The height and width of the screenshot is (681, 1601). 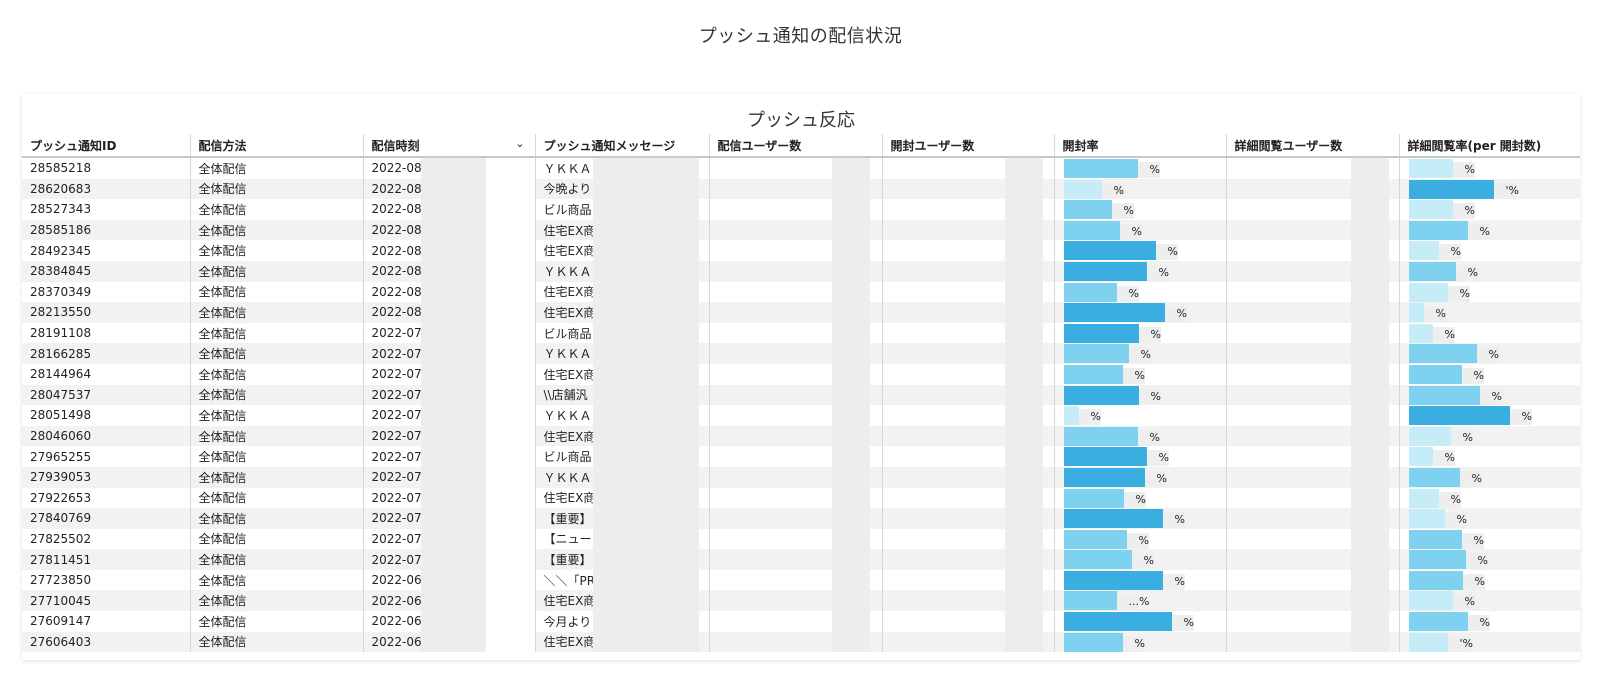 I want to click on table-row: 28585218 全体配信 2022-08-2 ＹＫＫＡ%%, so click(x=801, y=168).